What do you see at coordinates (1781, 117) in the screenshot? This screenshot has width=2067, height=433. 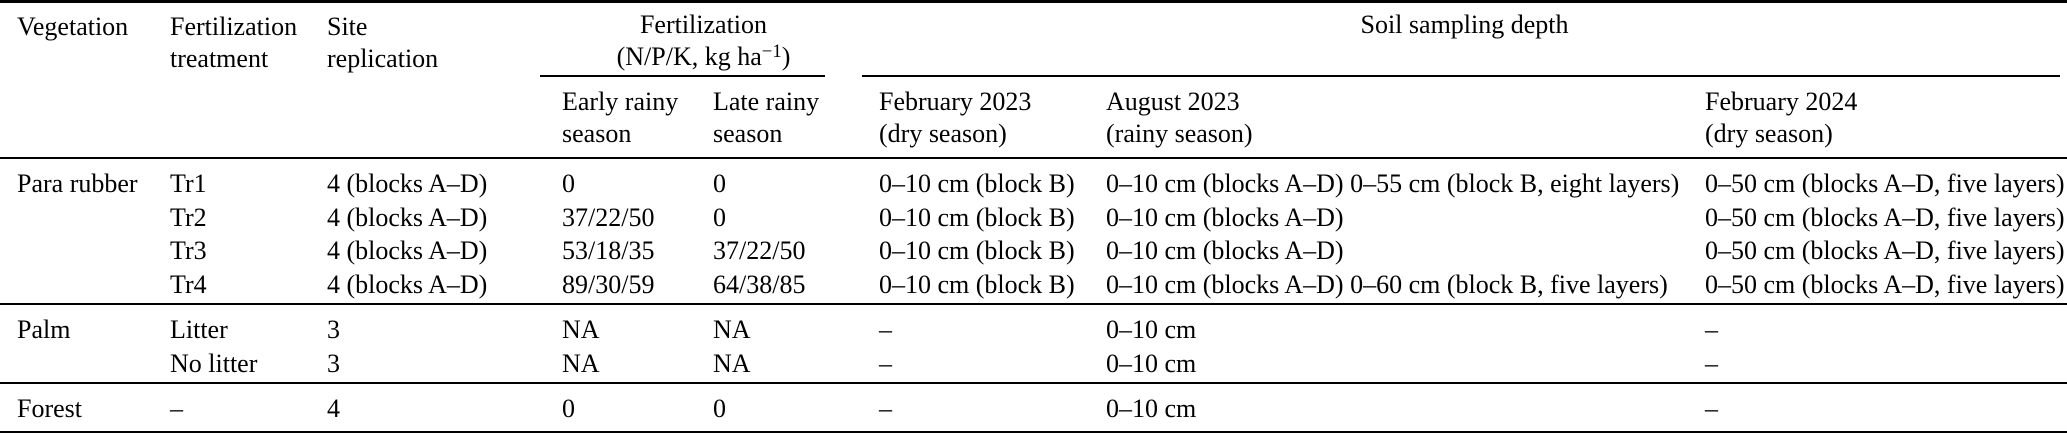 I see `header-february-2024: February 2024 (dry season)` at bounding box center [1781, 117].